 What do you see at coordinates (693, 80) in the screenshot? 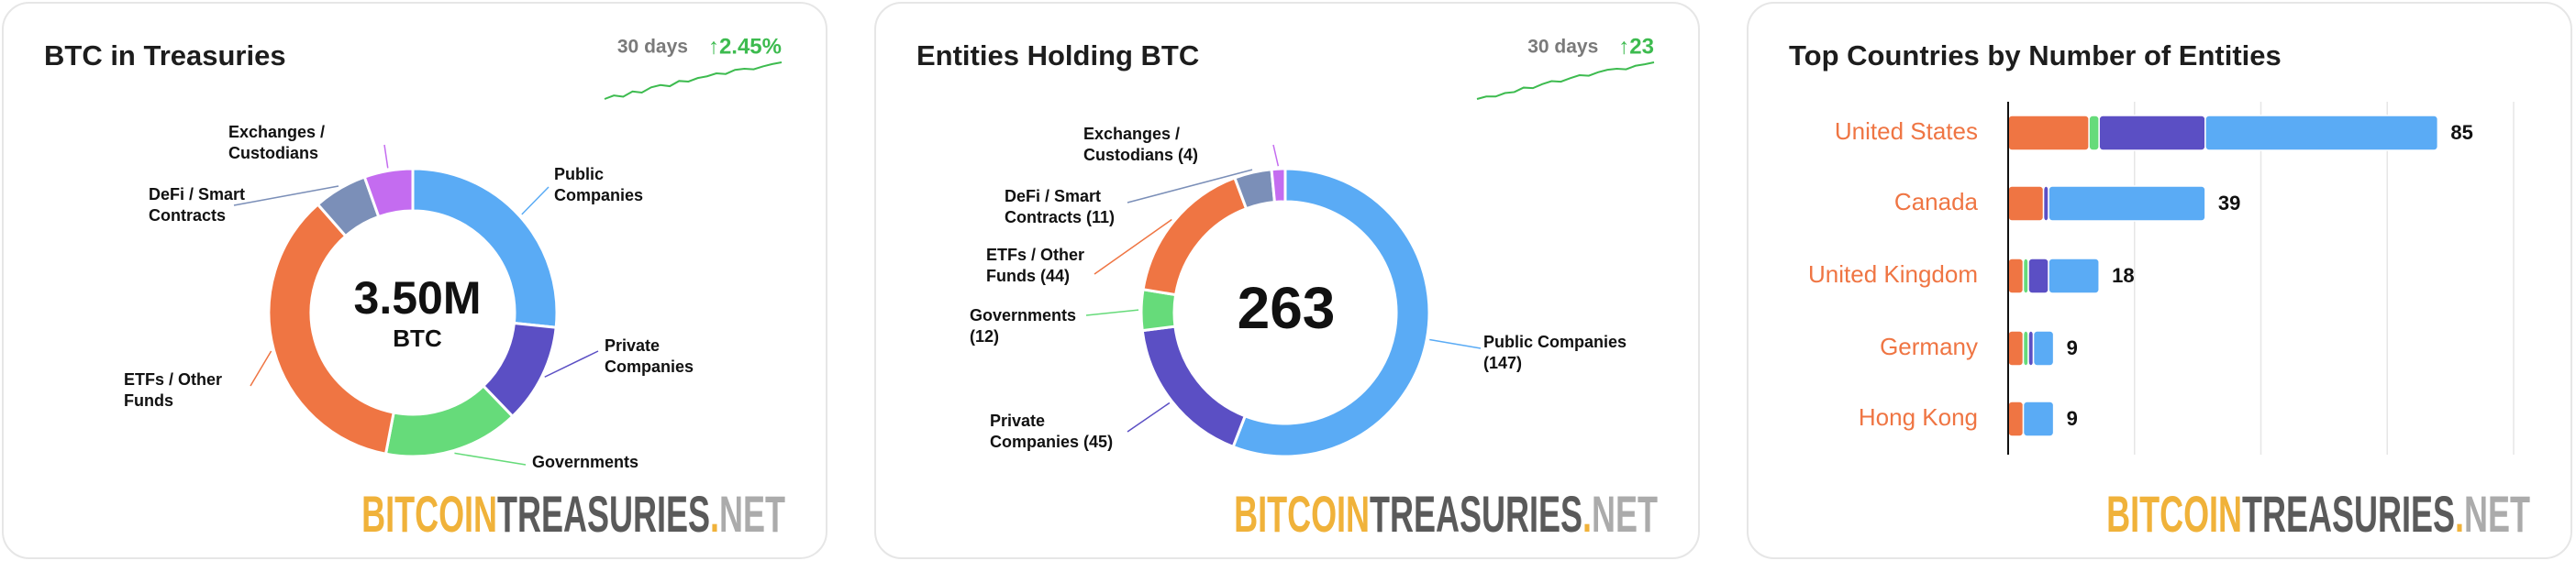
I see `sparkline` at bounding box center [693, 80].